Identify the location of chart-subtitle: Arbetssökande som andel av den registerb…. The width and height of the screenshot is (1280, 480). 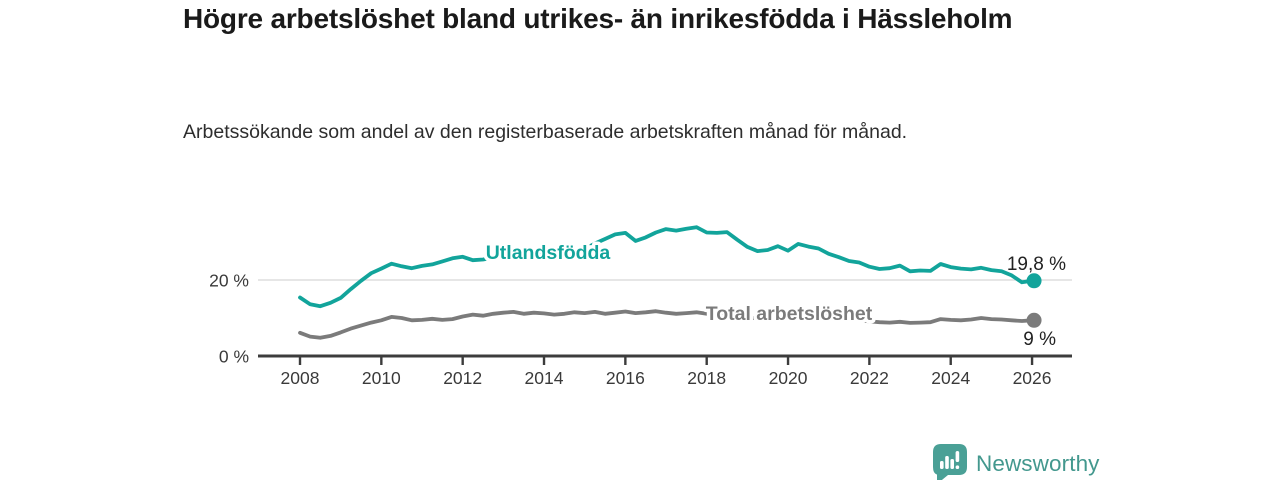
(545, 132).